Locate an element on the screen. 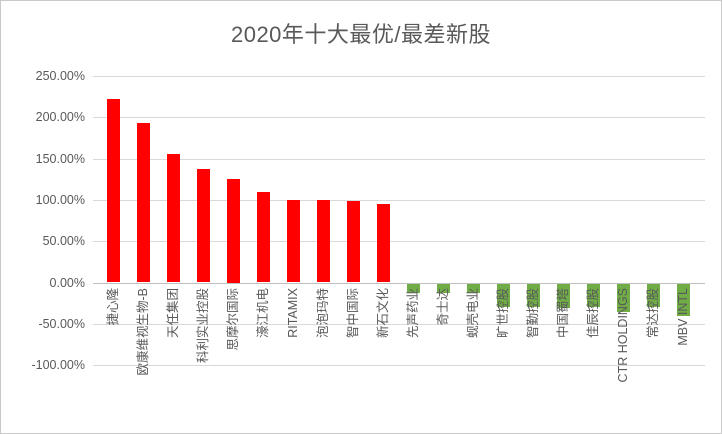 The image size is (722, 434). y-axis-tick-label: -50.00% is located at coordinates (61, 323).